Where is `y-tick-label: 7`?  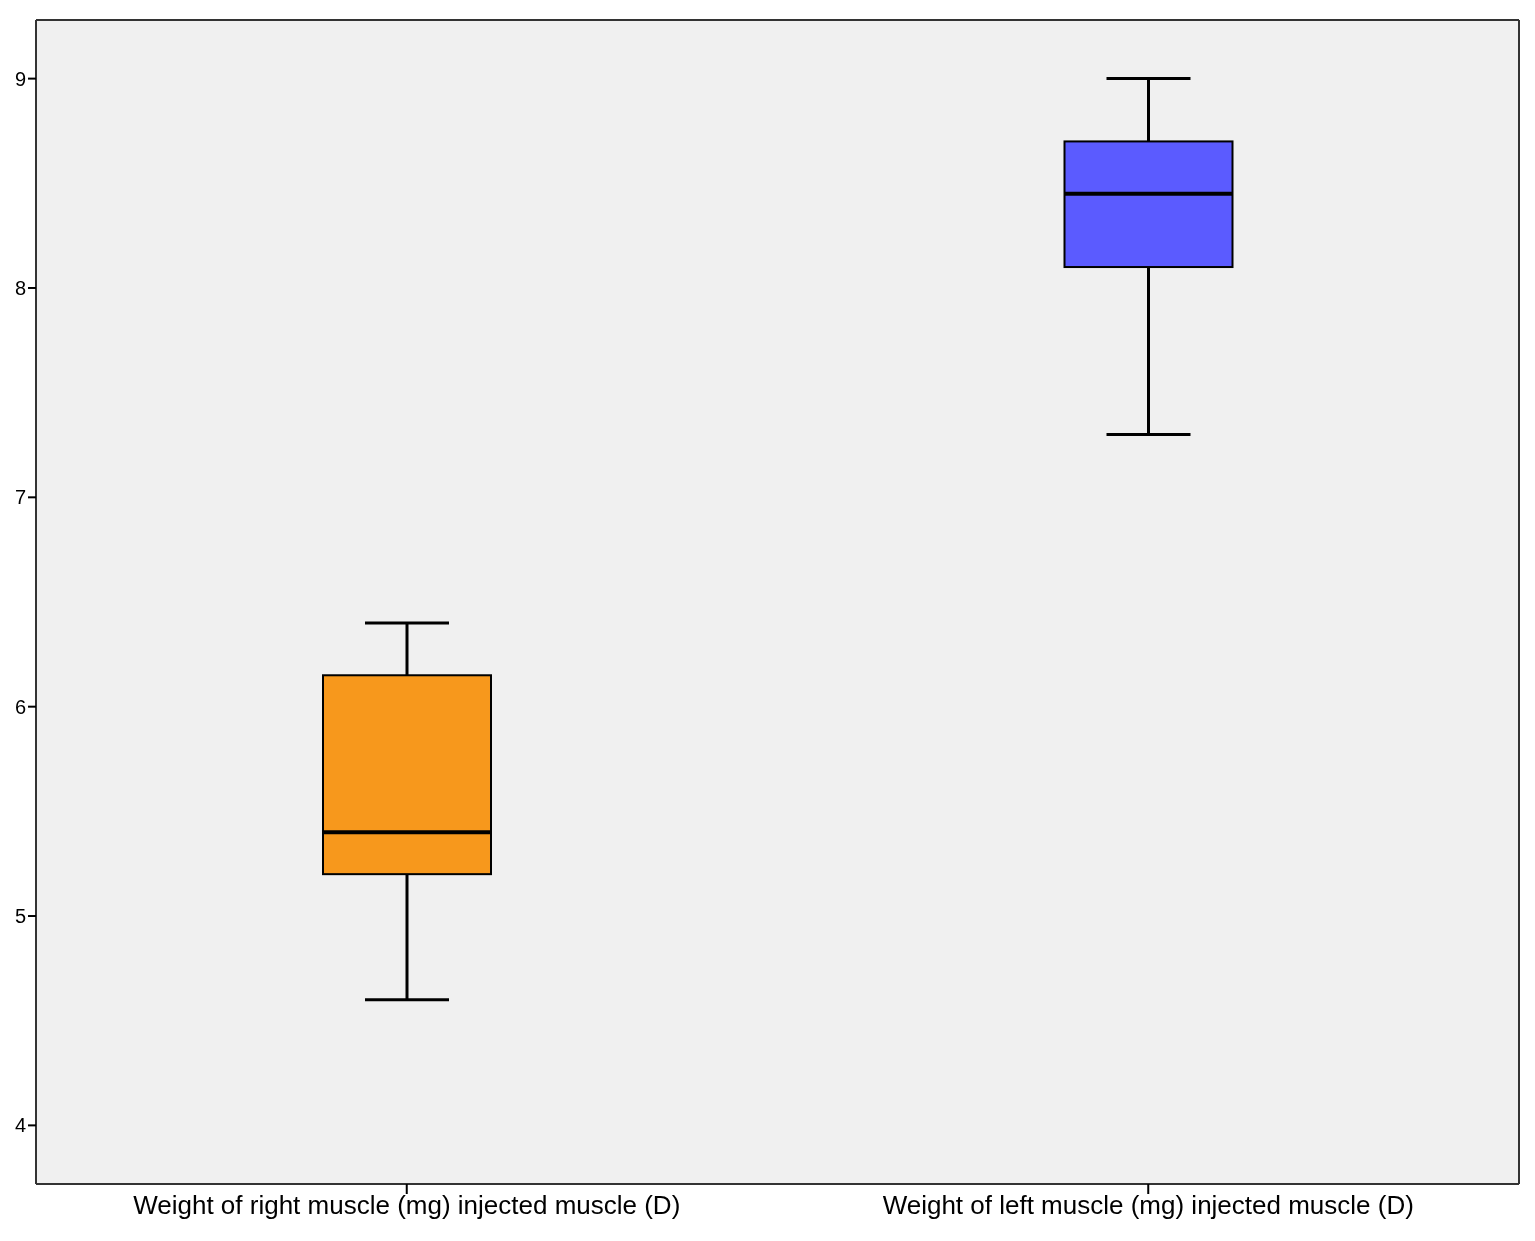 y-tick-label: 7 is located at coordinates (20, 497).